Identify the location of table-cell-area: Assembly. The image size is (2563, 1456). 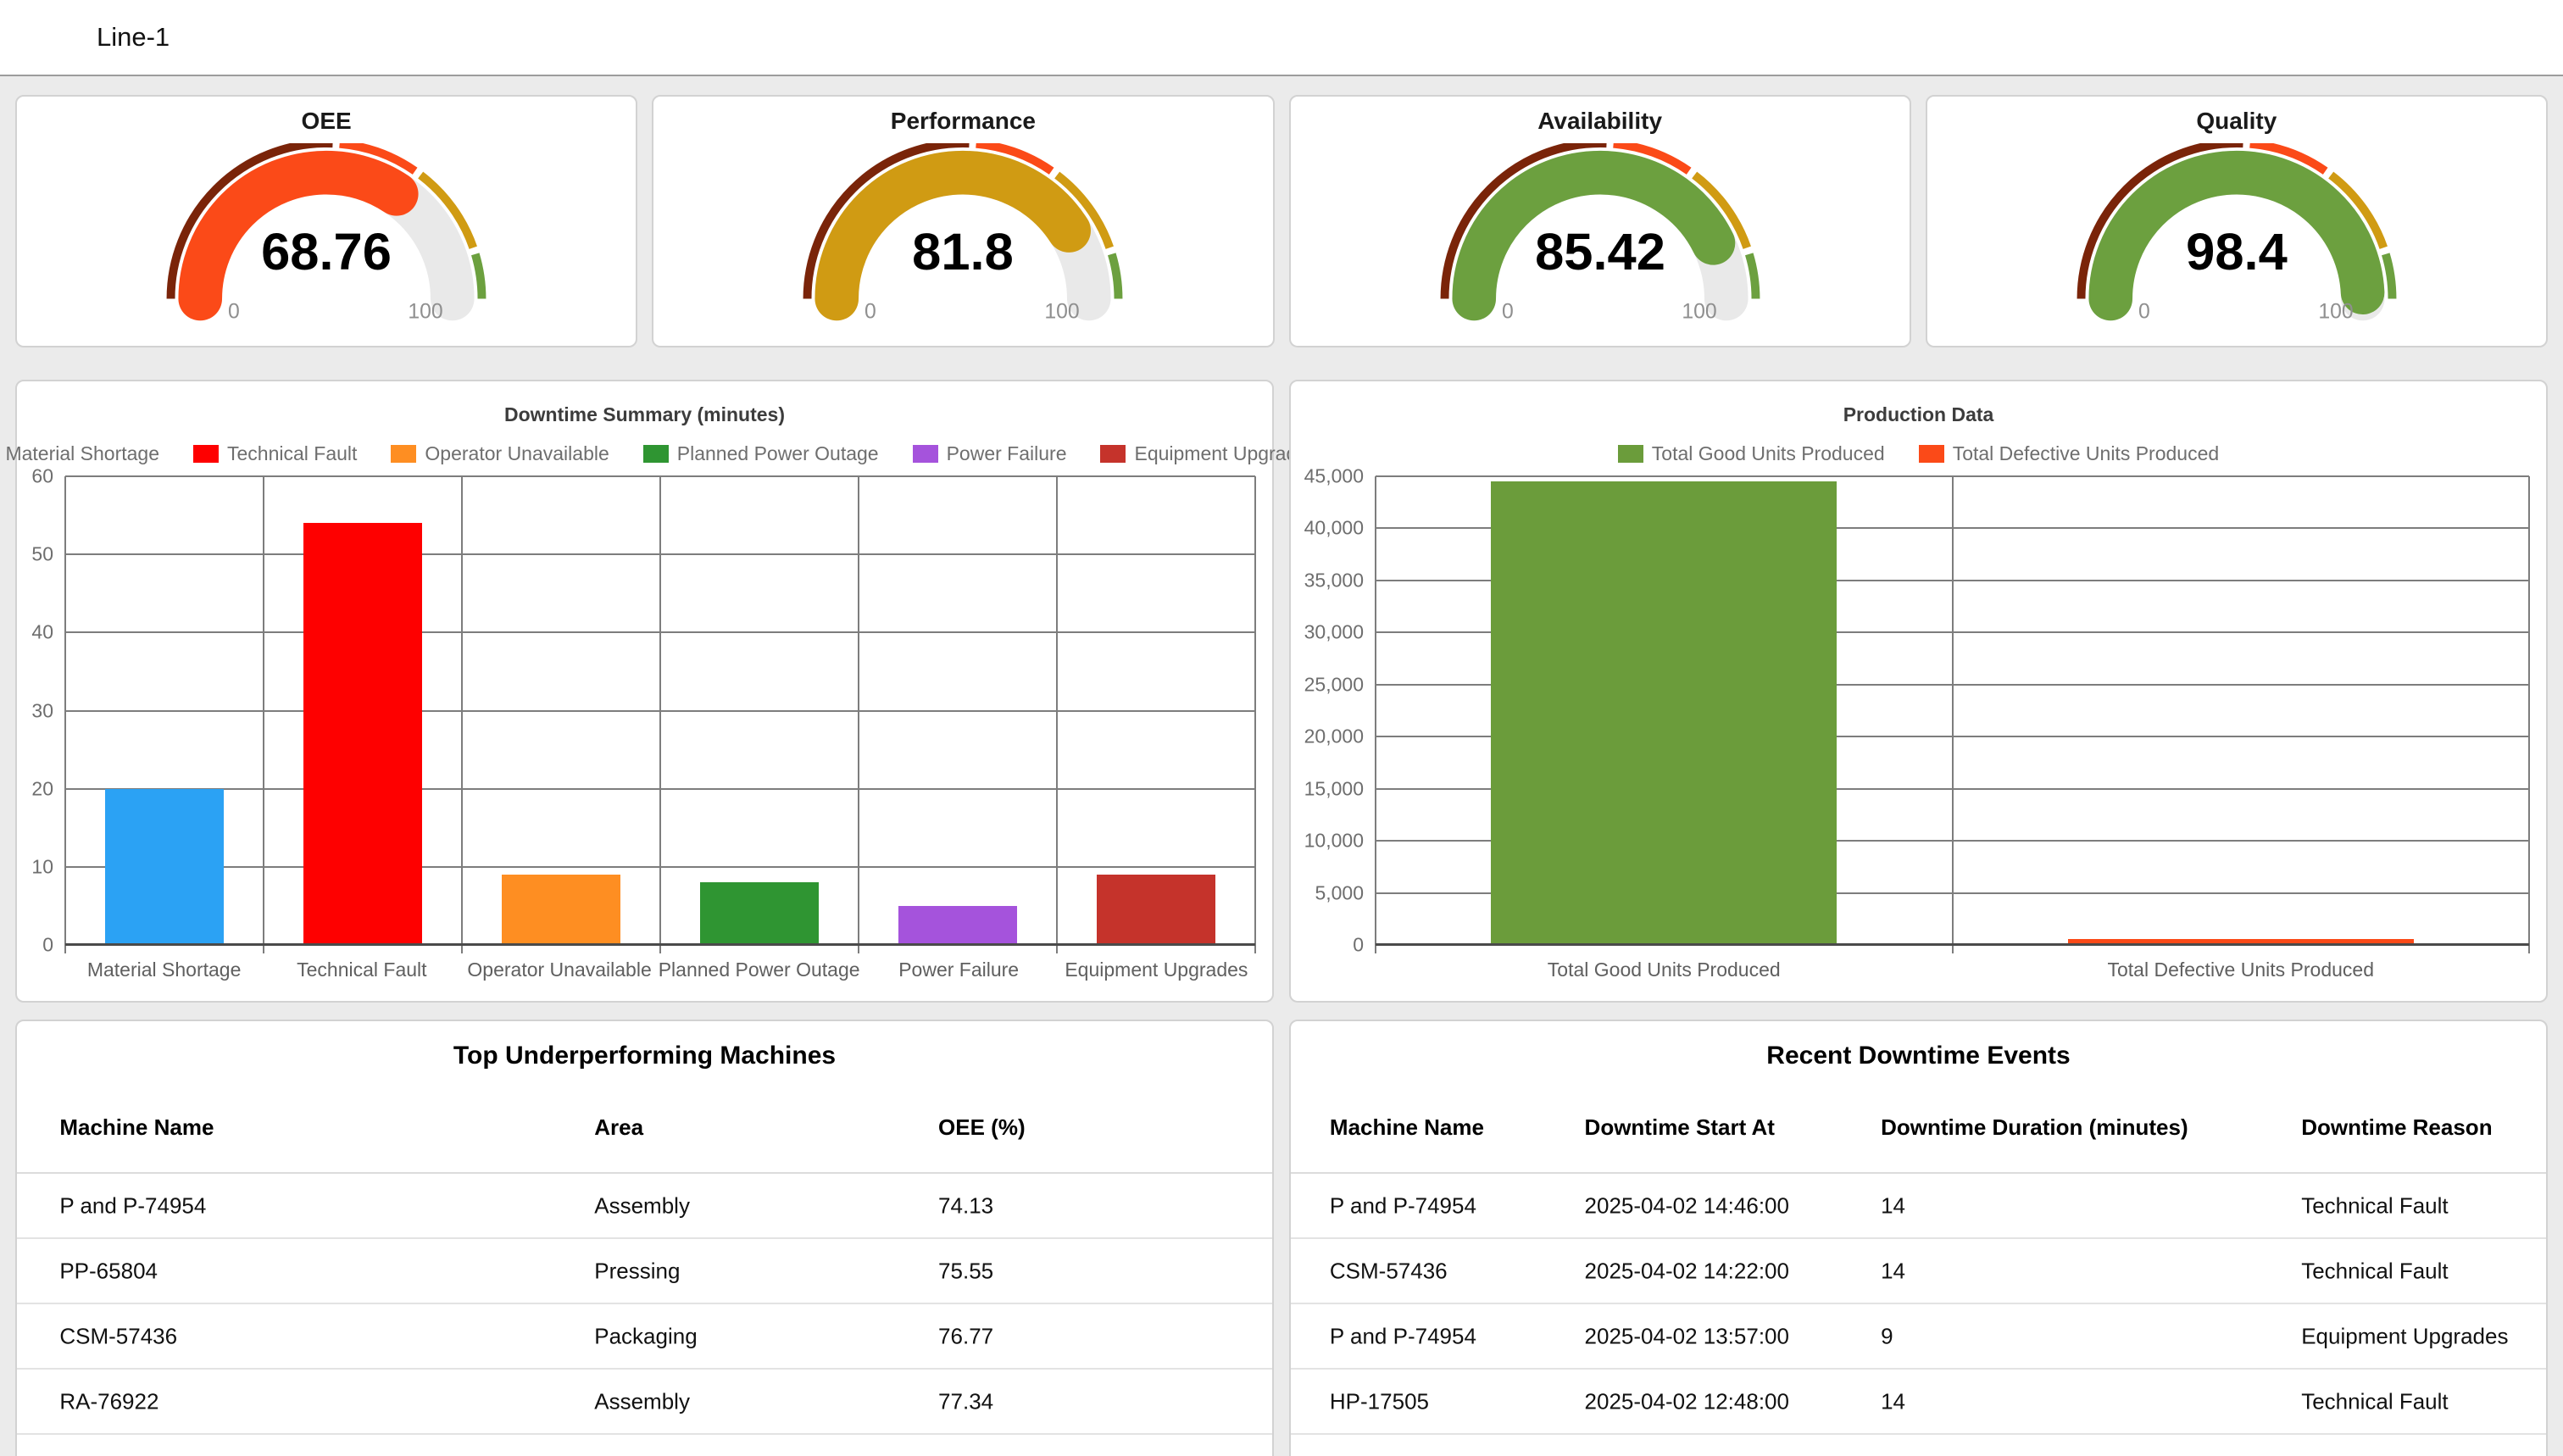
(642, 1401).